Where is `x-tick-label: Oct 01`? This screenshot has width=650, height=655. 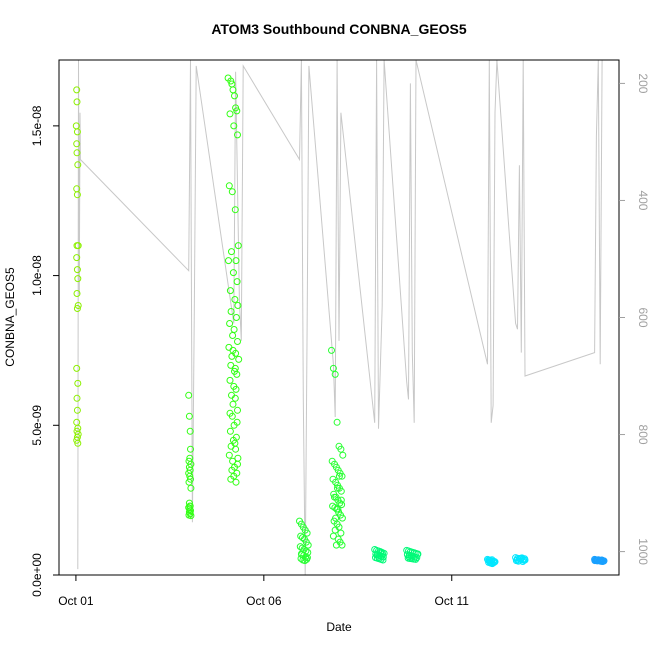 x-tick-label: Oct 01 is located at coordinates (76, 601).